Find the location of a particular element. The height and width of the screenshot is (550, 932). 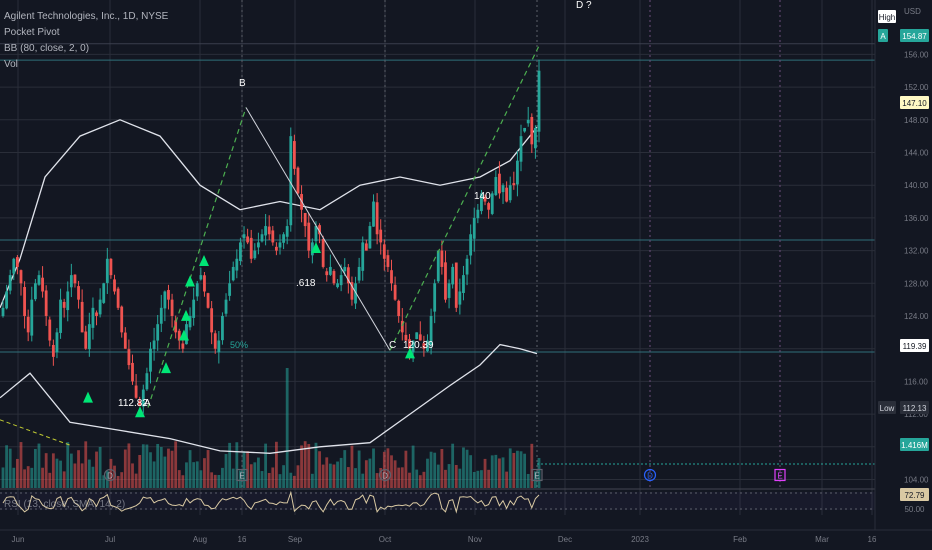

indicator-bollinger: BB (80, close, 2, 0) is located at coordinates (47, 48).